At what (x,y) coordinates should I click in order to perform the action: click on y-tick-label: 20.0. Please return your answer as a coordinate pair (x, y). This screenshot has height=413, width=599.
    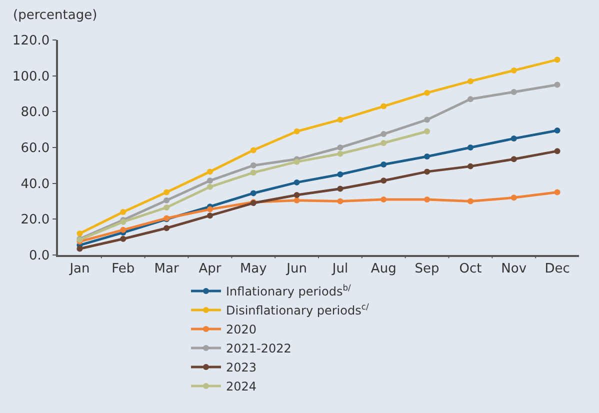
    Looking at the image, I should click on (35, 220).